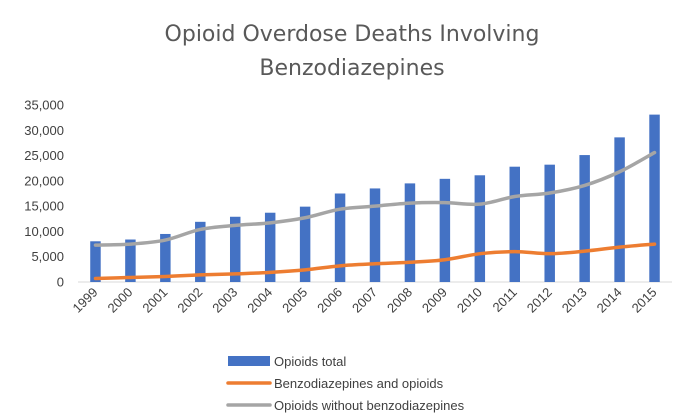  Describe the element at coordinates (44, 231) in the screenshot. I see `y-tick-label: 10,000` at that location.